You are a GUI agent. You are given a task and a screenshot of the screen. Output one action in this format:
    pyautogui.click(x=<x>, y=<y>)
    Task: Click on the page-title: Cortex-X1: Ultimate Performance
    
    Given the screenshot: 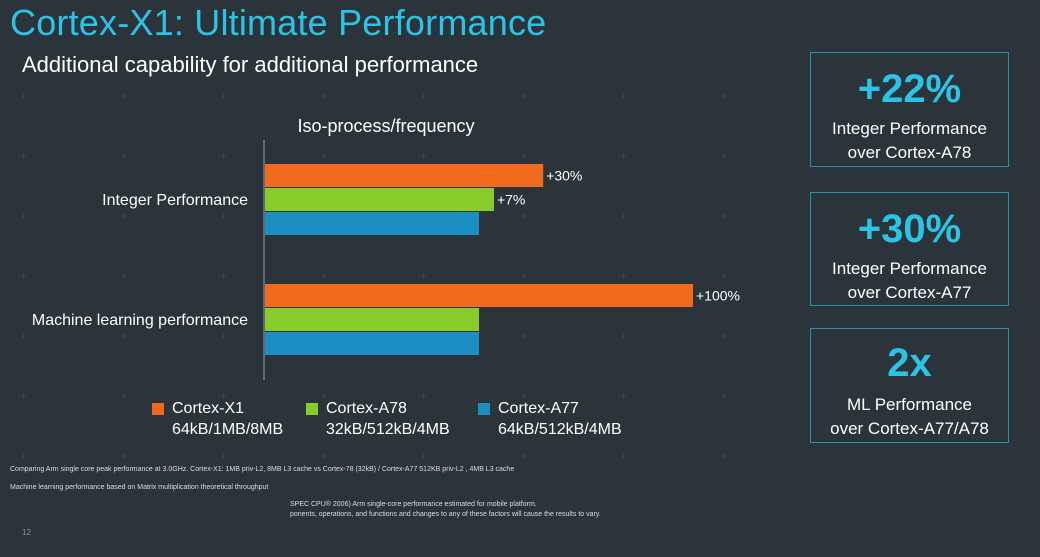 What is the action you would take?
    pyautogui.click(x=278, y=22)
    